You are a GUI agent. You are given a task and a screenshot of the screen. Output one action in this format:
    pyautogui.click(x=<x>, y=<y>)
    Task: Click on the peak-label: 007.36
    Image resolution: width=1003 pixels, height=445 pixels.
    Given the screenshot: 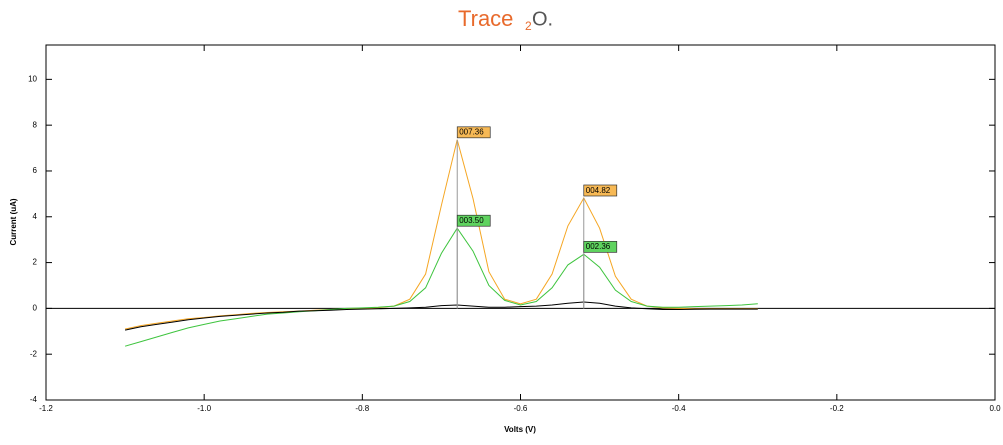 What is the action you would take?
    pyautogui.click(x=471, y=132)
    